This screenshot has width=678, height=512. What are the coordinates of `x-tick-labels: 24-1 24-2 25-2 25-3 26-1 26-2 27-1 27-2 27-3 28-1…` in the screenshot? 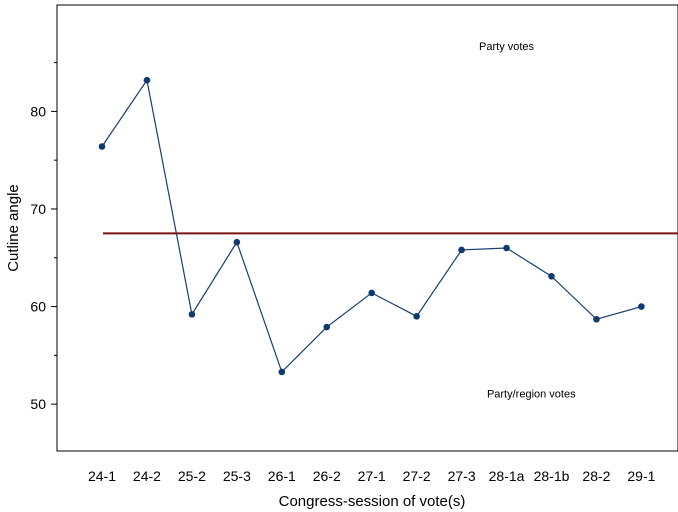 It's located at (372, 476).